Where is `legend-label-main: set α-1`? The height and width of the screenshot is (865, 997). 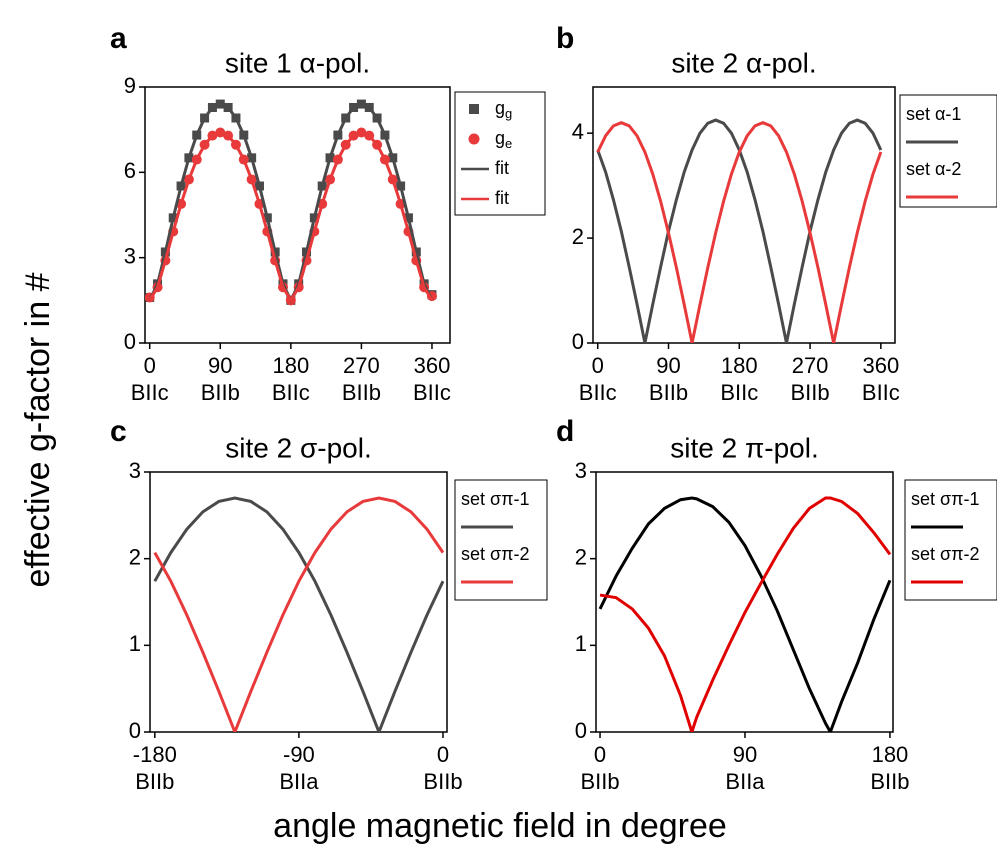
legend-label-main: set α-1 is located at coordinates (933, 114).